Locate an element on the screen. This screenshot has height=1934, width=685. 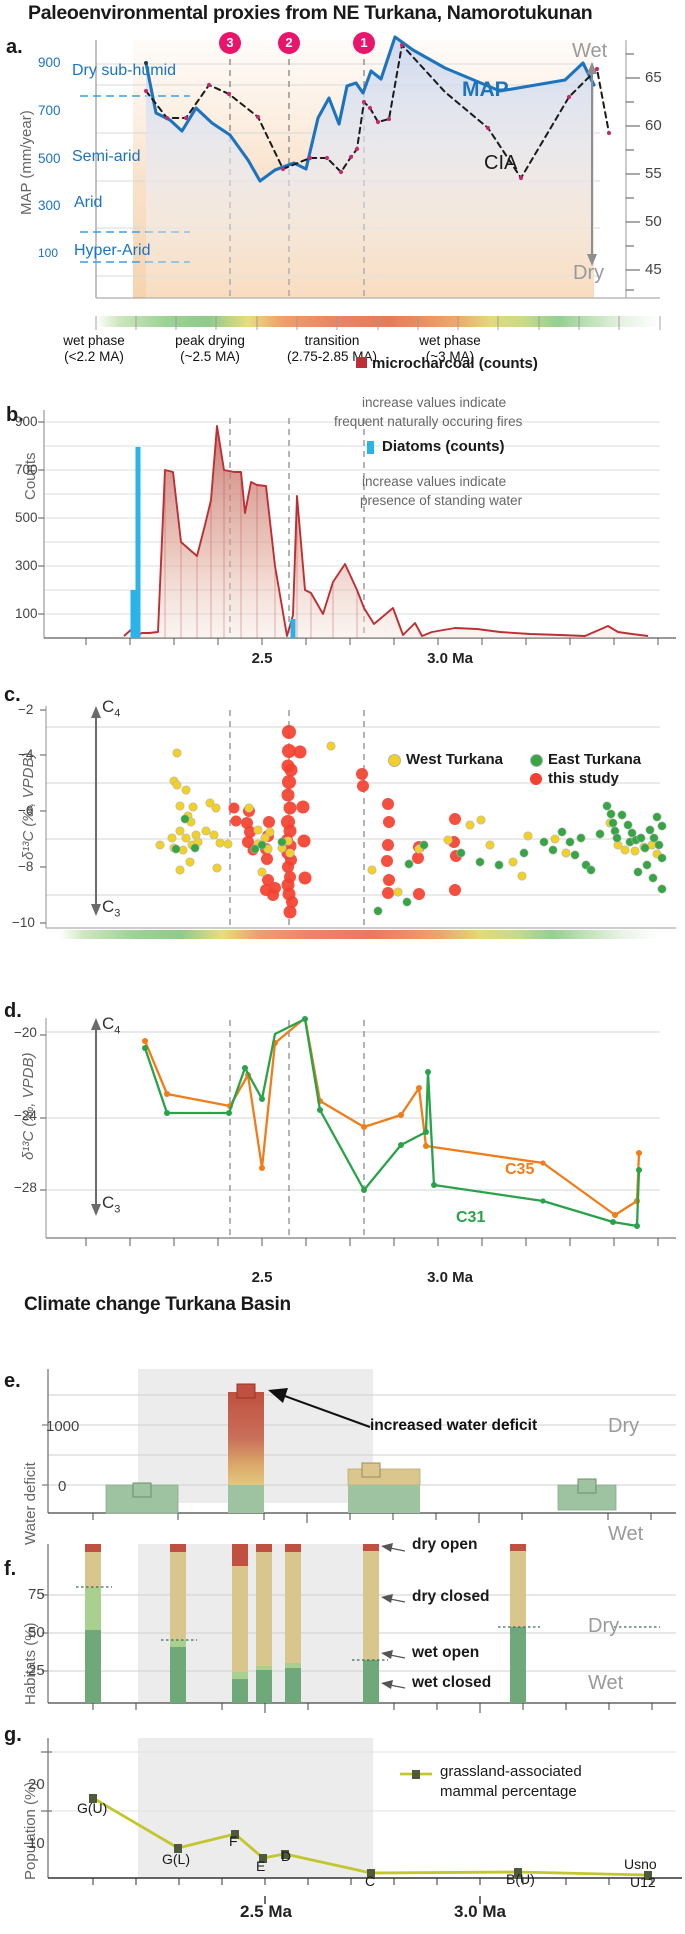
phase-age: (~2.5 MA) is located at coordinates (210, 356).